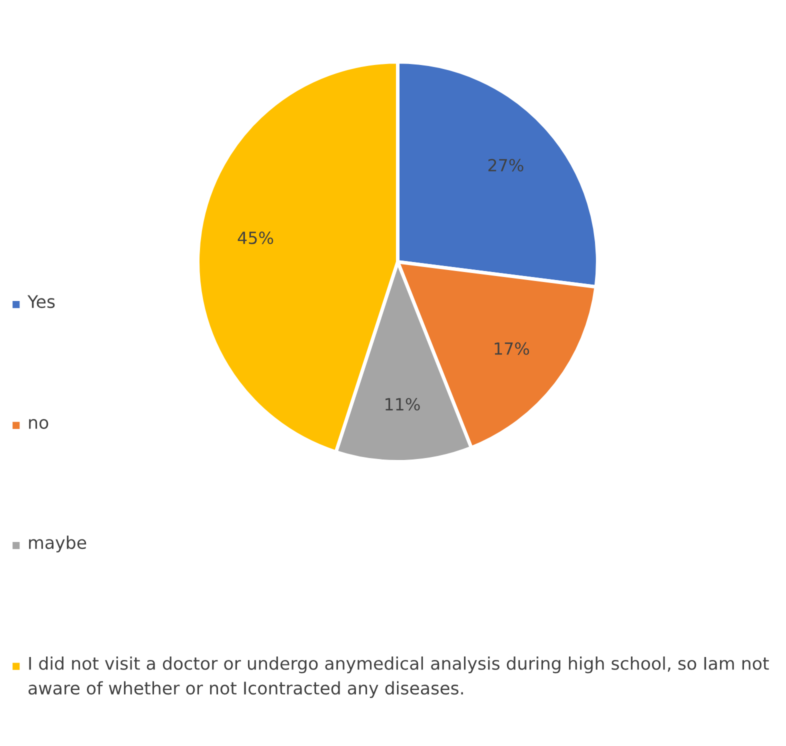 Image resolution: width=786 pixels, height=746 pixels. What do you see at coordinates (41, 301) in the screenshot?
I see `legend-label: Yes` at bounding box center [41, 301].